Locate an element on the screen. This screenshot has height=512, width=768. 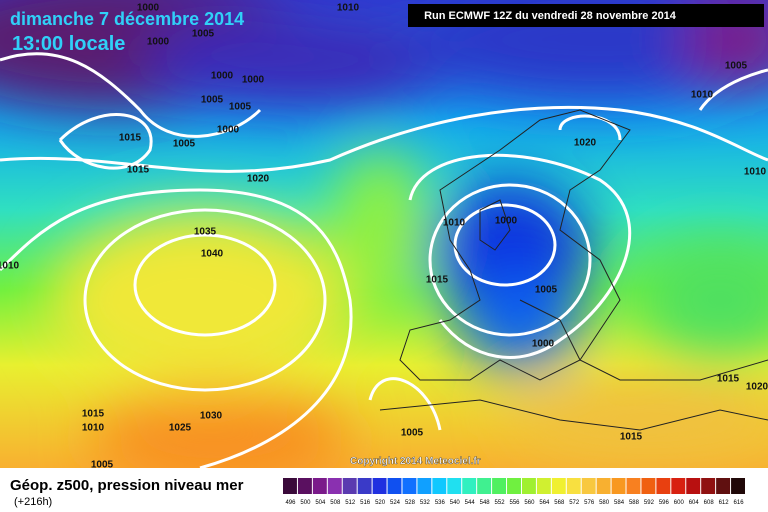
colorbar-label: 540 is located at coordinates (455, 503).